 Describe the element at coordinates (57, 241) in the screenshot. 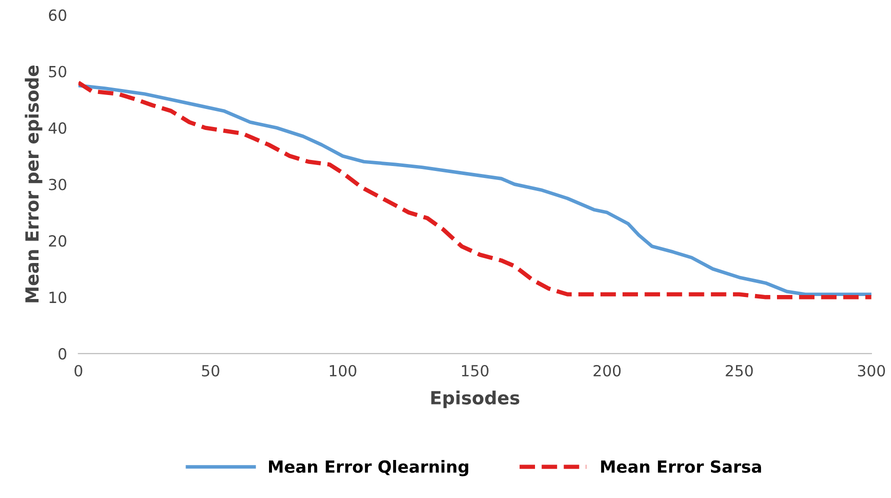

I see `y-tick-label: 20` at that location.